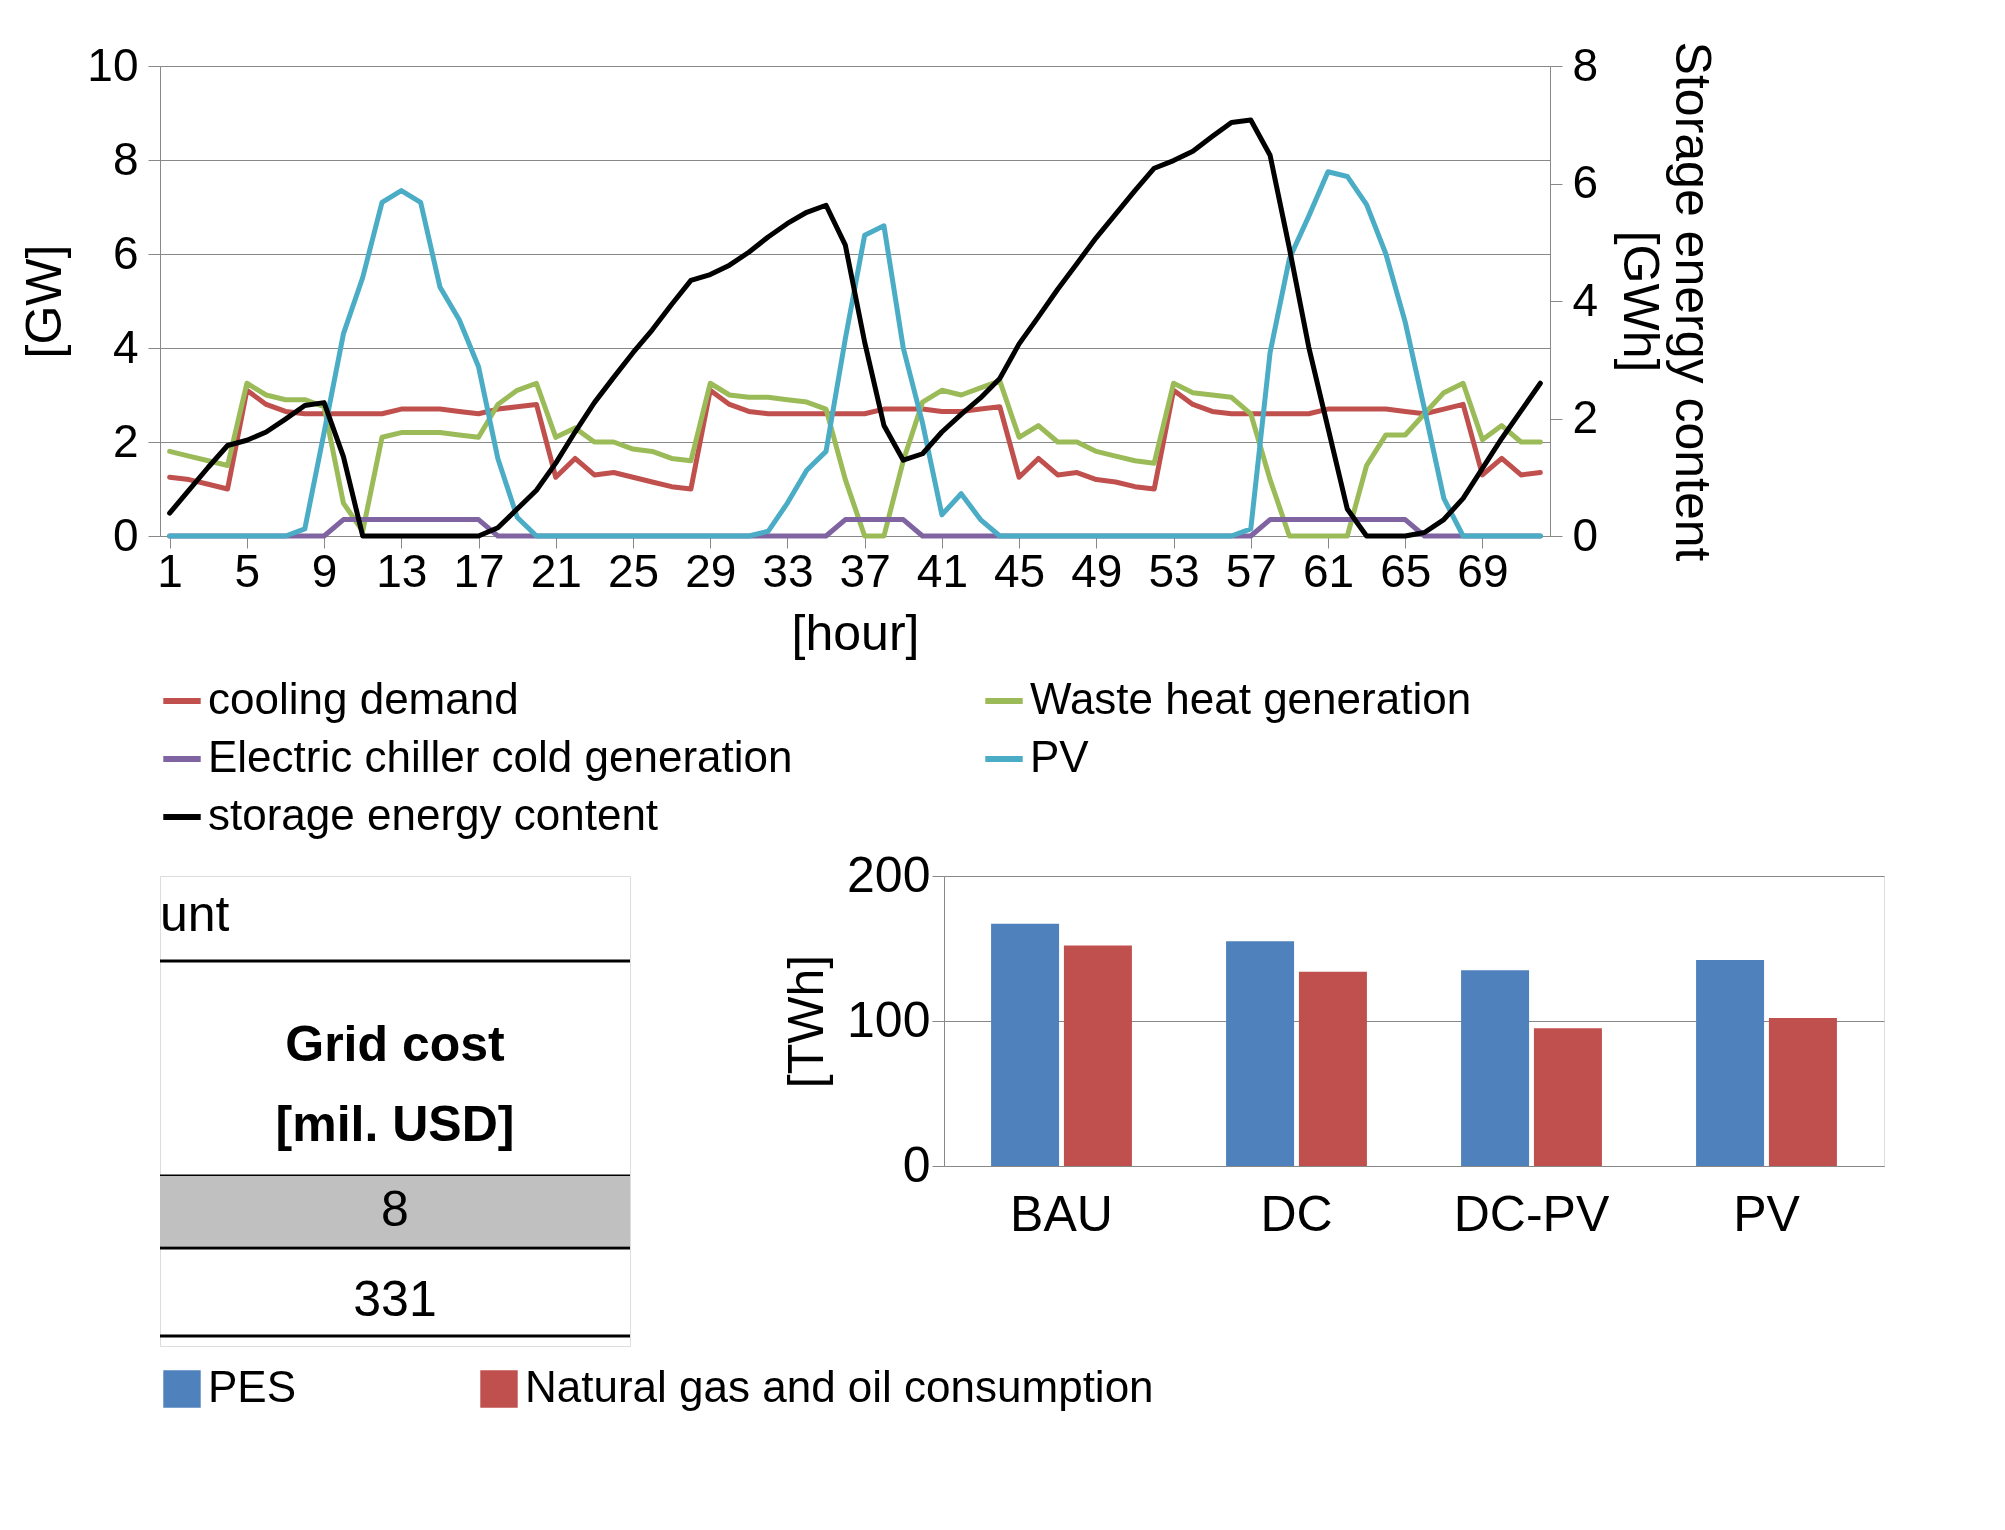  What do you see at coordinates (113, 64) in the screenshot?
I see `y-tick-label: 10` at bounding box center [113, 64].